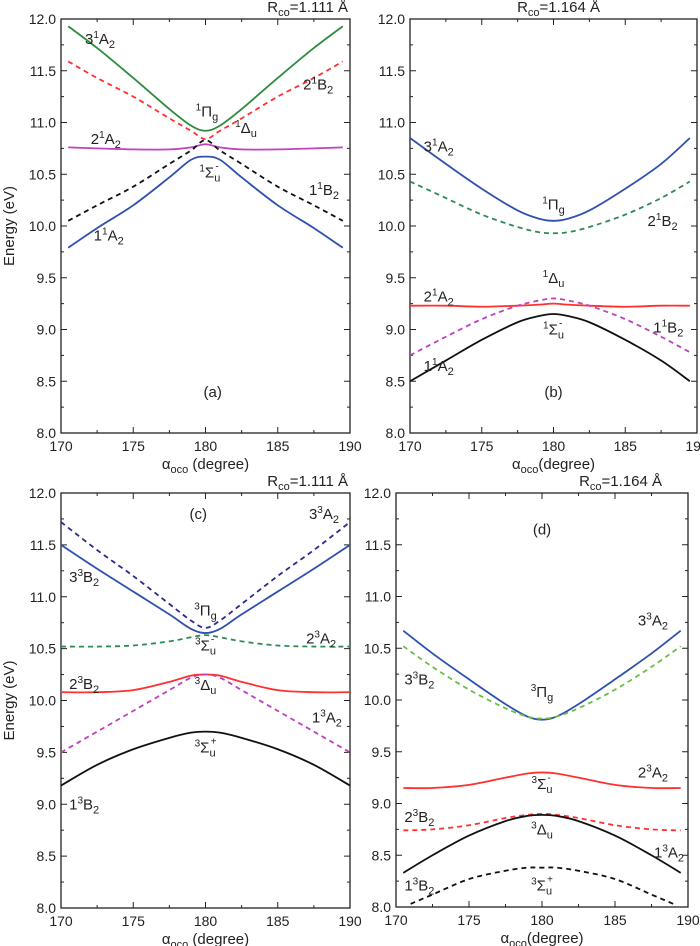  What do you see at coordinates (553, 205) in the screenshot?
I see `state-label: 1Πg` at bounding box center [553, 205].